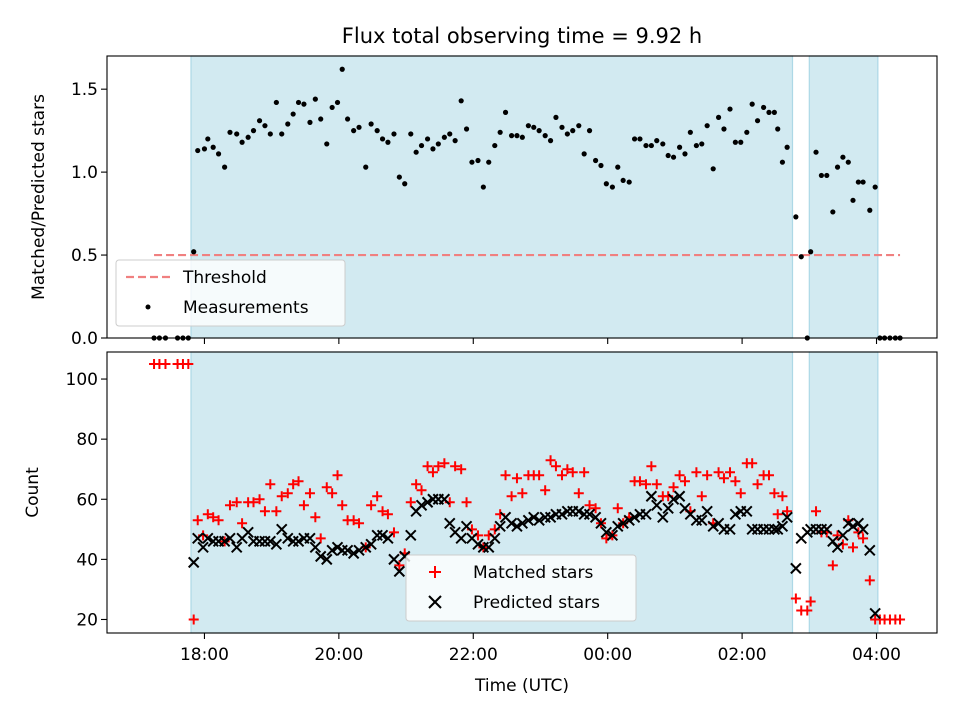 The width and height of the screenshot is (960, 720). What do you see at coordinates (84, 339) in the screenshot?
I see `y-tick-label: 0.0` at bounding box center [84, 339].